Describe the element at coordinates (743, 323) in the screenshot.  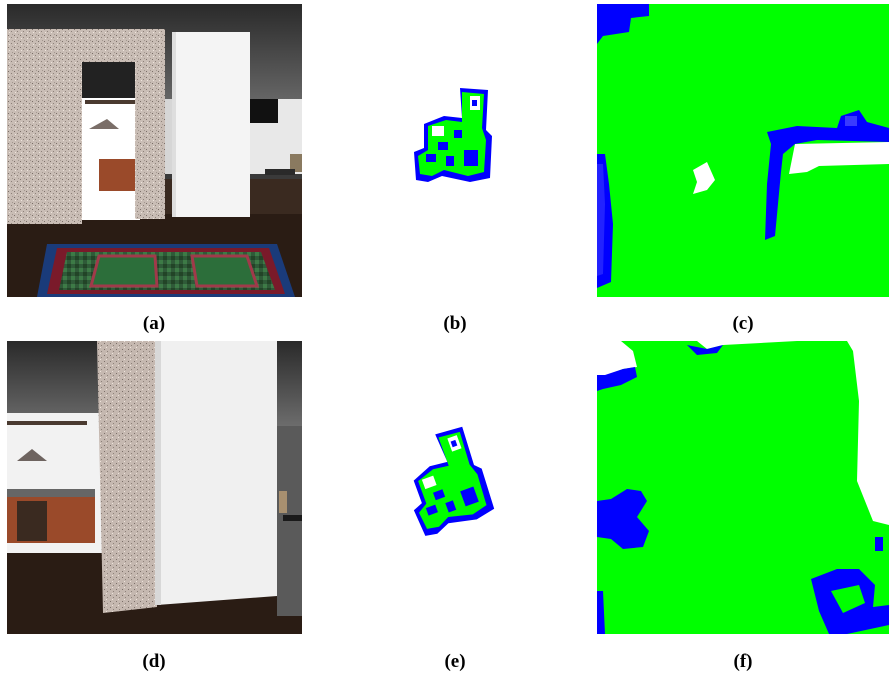
I see `caption-c: (c)` at that location.